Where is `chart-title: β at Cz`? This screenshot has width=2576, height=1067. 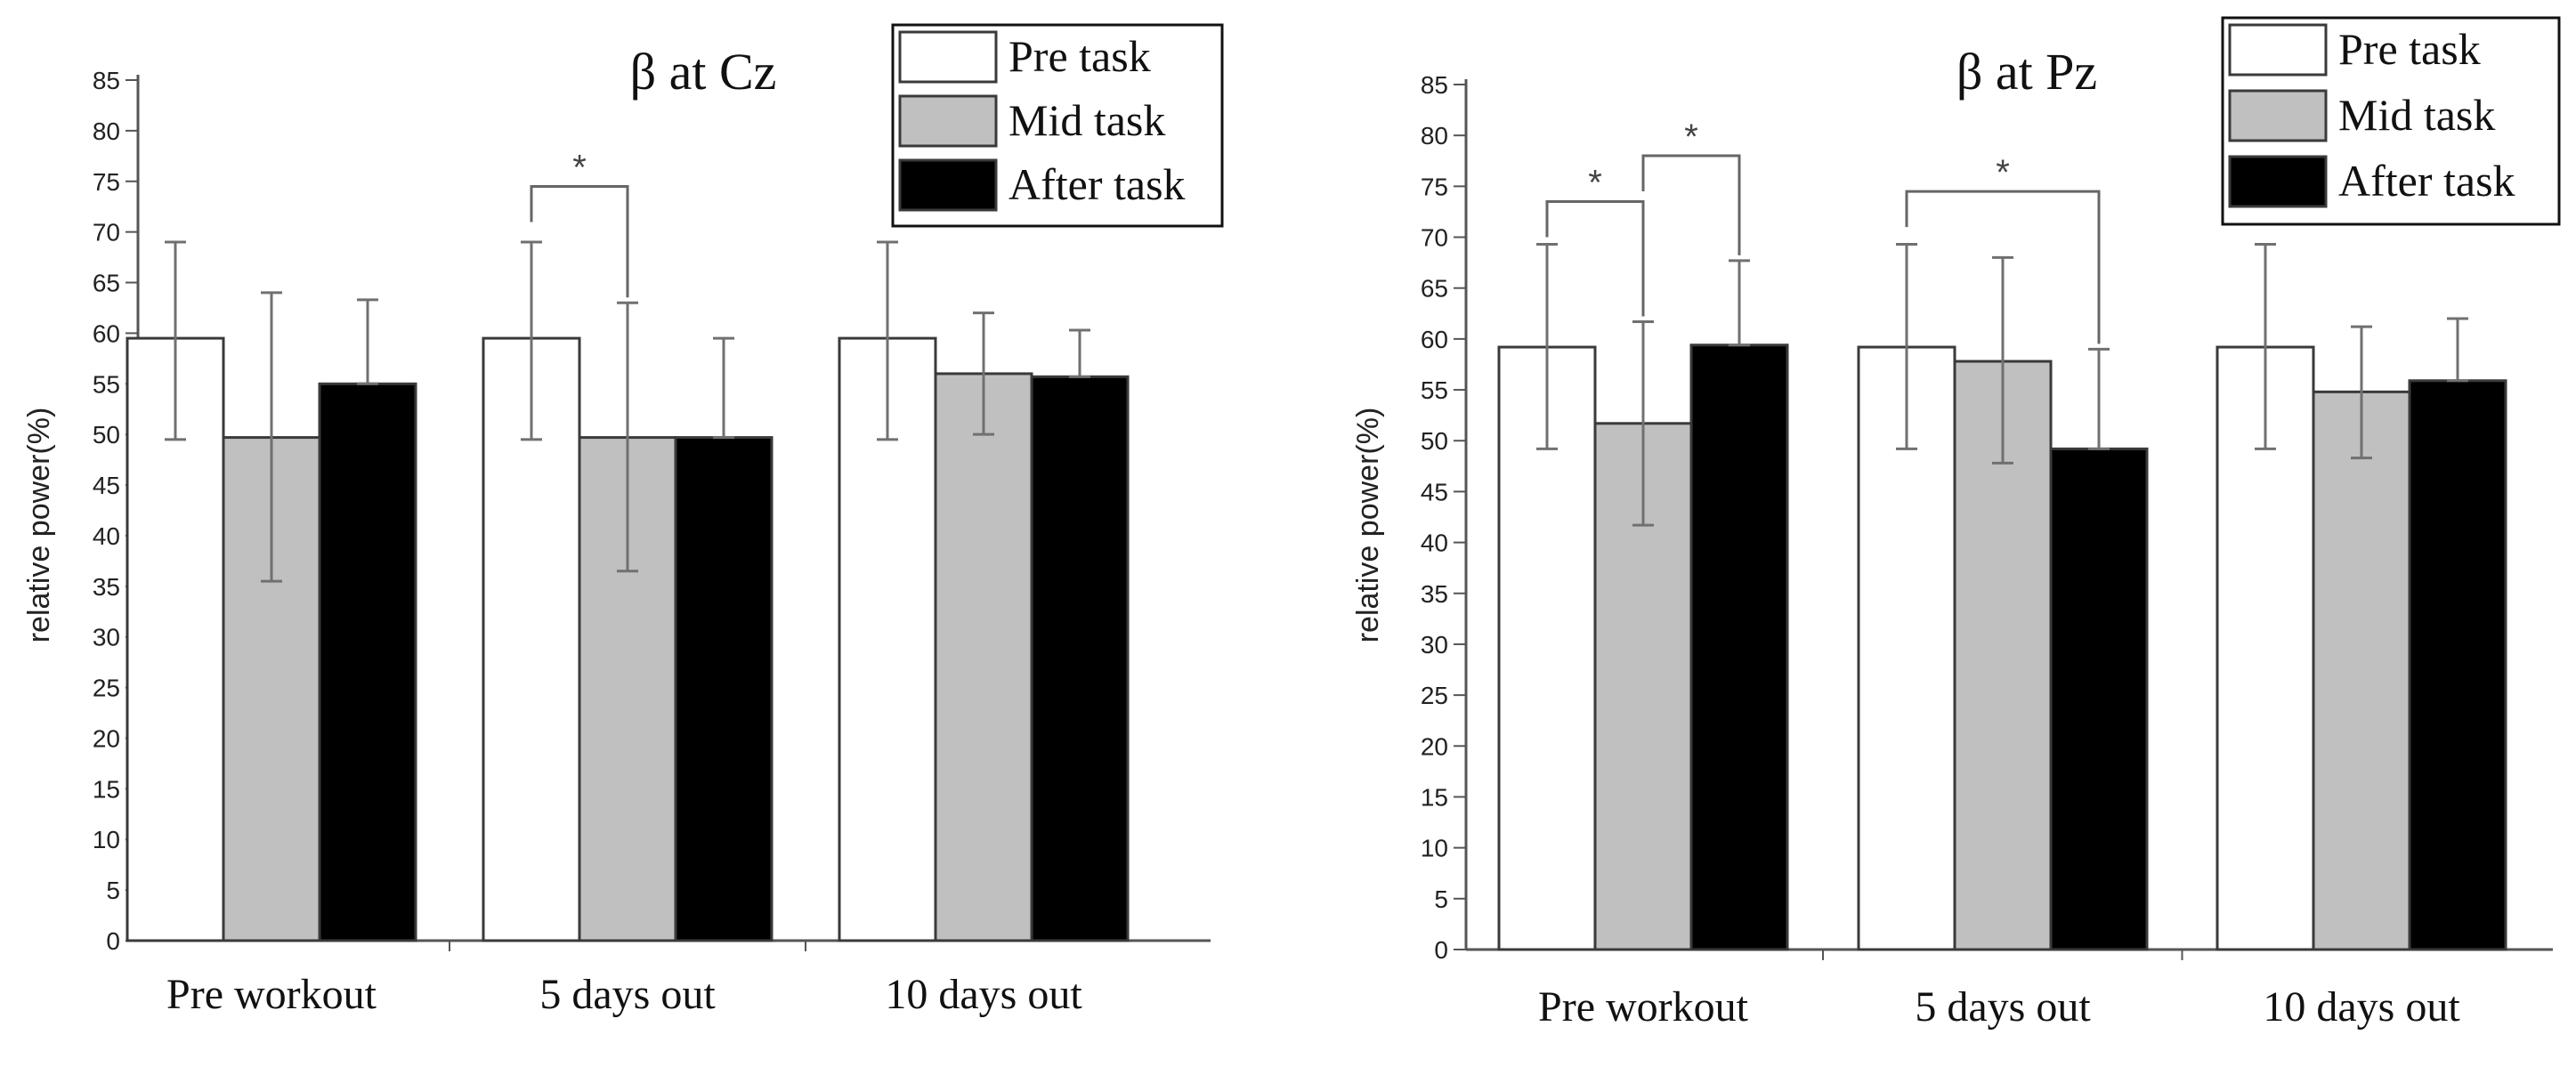 chart-title: β at Cz is located at coordinates (704, 72).